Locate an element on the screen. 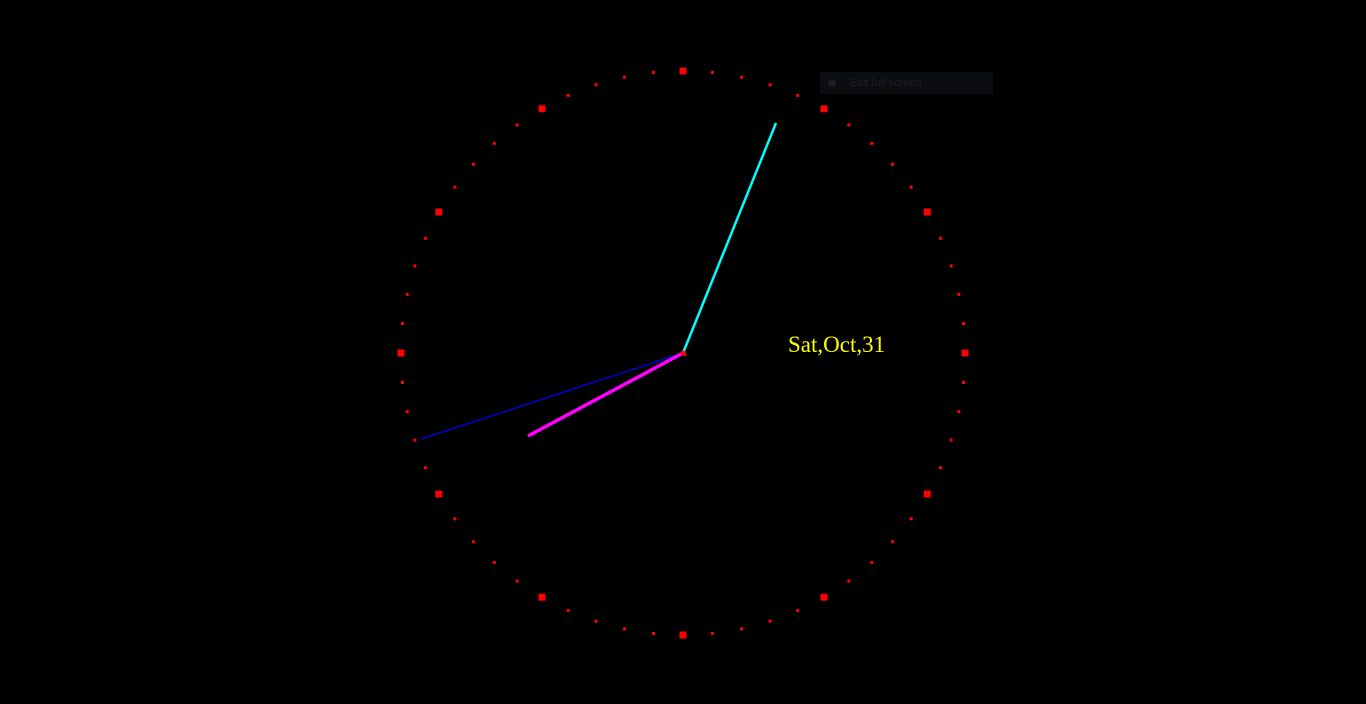 The width and height of the screenshot is (1366, 704). close-icon is located at coordinates (832, 83).